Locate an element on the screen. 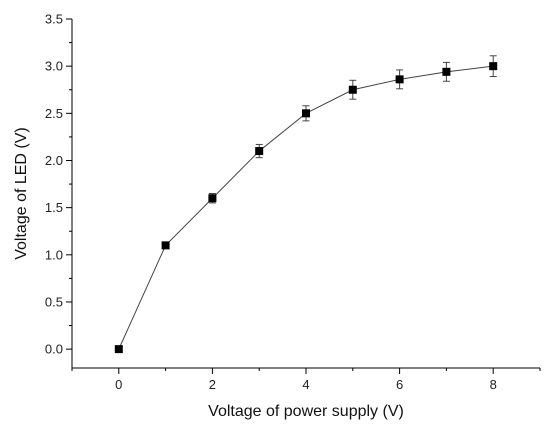  x-axis-title: Voltage of power supply (V) is located at coordinates (306, 411).